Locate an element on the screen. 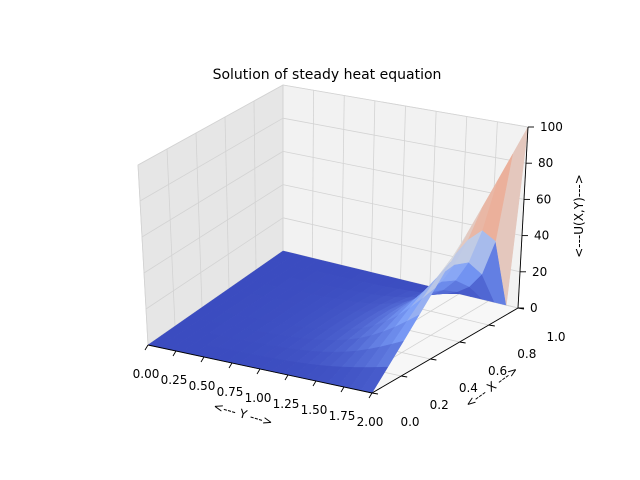 The height and width of the screenshot is (480, 640). y-tick-label: 0.50 is located at coordinates (202, 386).